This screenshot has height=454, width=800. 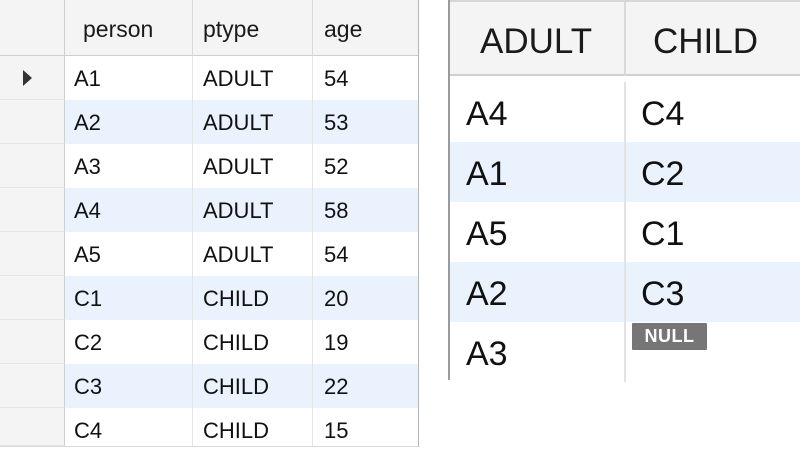 I want to click on cell-person: A4, so click(x=129, y=210).